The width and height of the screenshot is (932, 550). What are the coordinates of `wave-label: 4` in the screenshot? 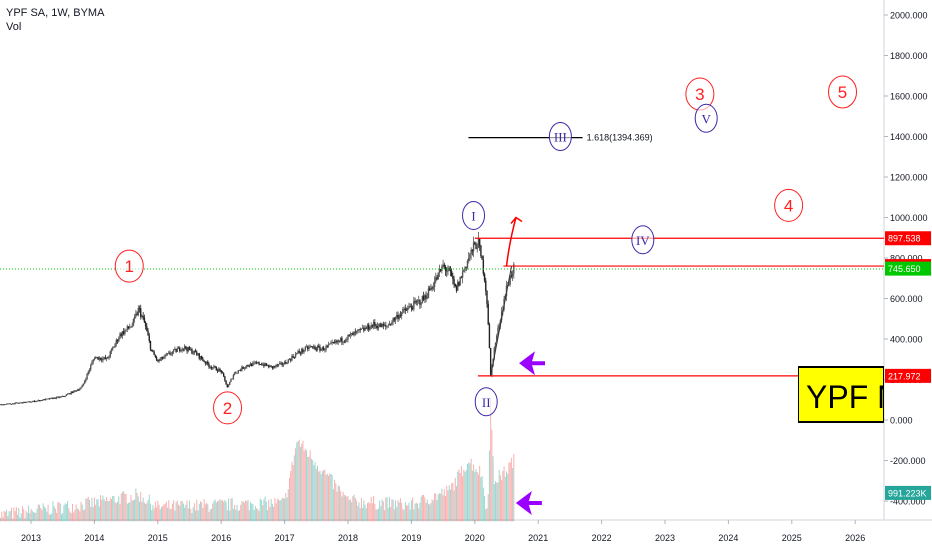 It's located at (788, 205).